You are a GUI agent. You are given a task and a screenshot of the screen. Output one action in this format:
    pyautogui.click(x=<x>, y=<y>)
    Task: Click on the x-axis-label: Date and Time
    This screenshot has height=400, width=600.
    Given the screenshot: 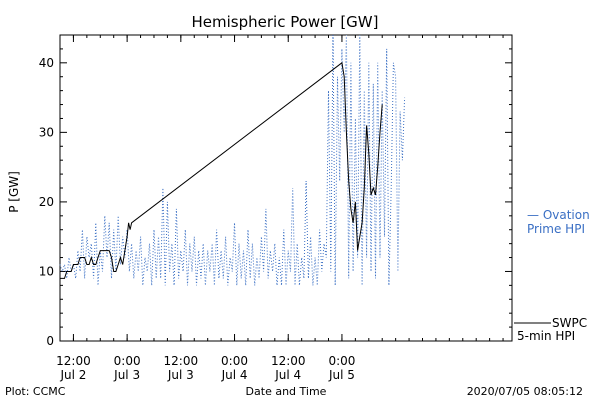 What is the action you would take?
    pyautogui.click(x=286, y=391)
    